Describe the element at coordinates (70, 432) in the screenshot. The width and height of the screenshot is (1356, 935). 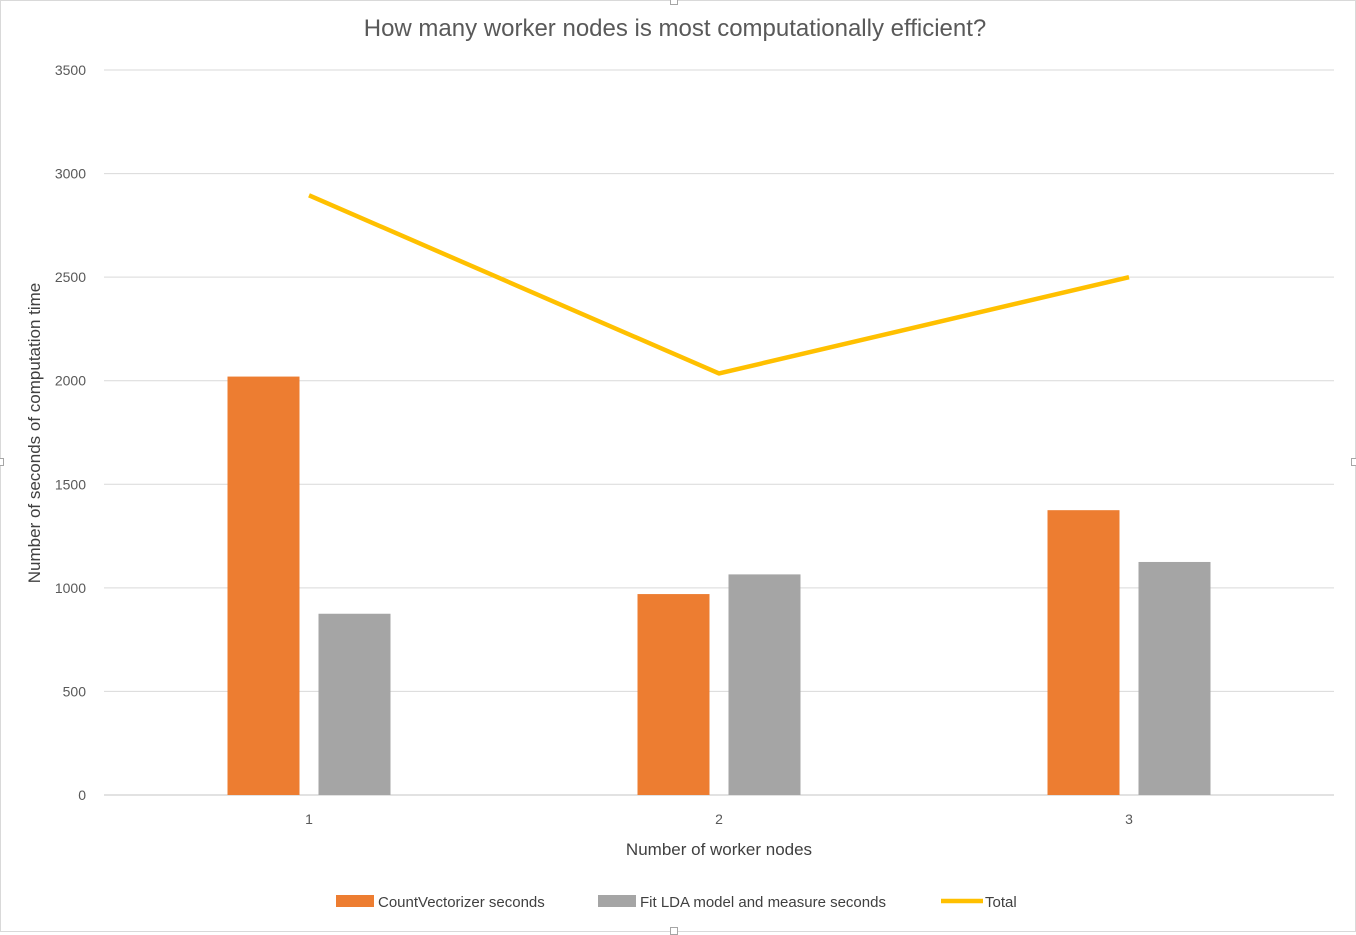
I see `y-axis-ticks: 0 500 1000 1500 2000 2500 3000 3500` at that location.